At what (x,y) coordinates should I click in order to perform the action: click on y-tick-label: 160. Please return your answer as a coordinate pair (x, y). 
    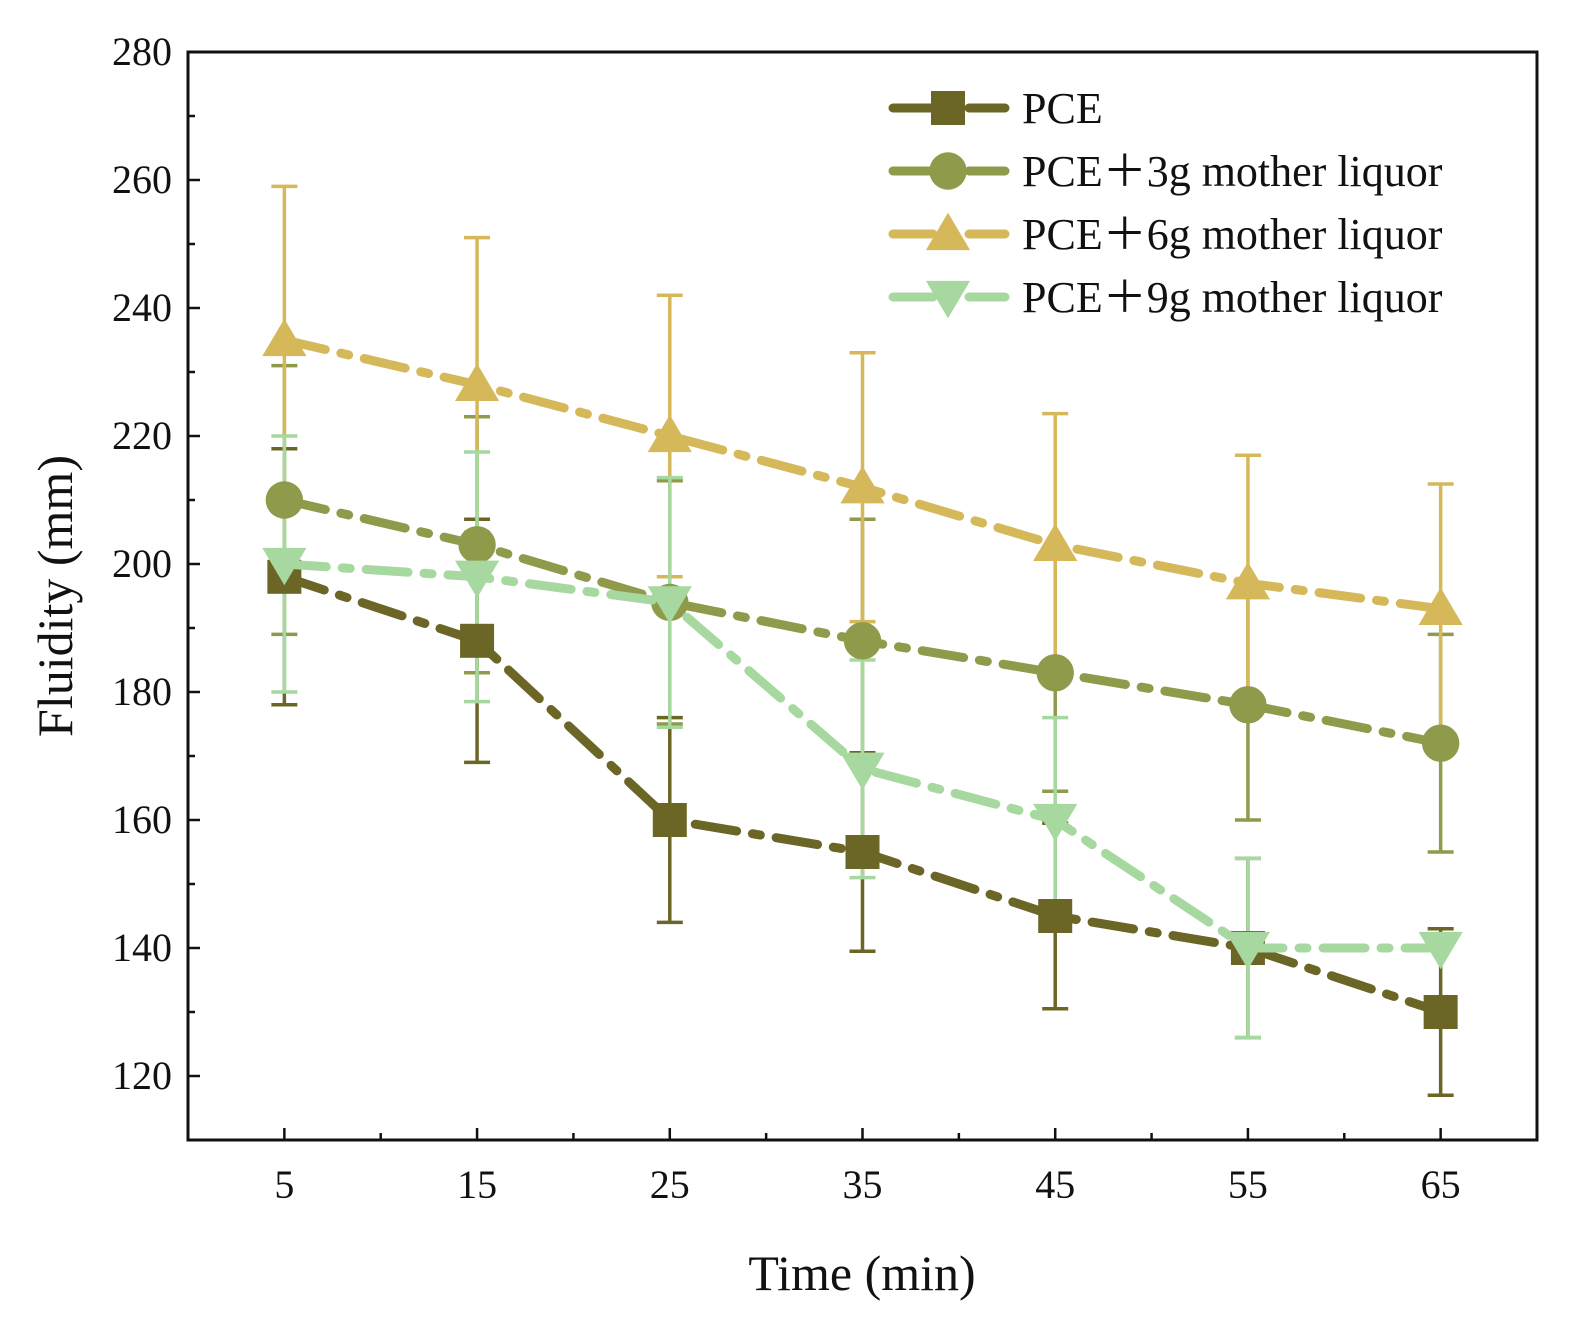
    Looking at the image, I should click on (142, 819).